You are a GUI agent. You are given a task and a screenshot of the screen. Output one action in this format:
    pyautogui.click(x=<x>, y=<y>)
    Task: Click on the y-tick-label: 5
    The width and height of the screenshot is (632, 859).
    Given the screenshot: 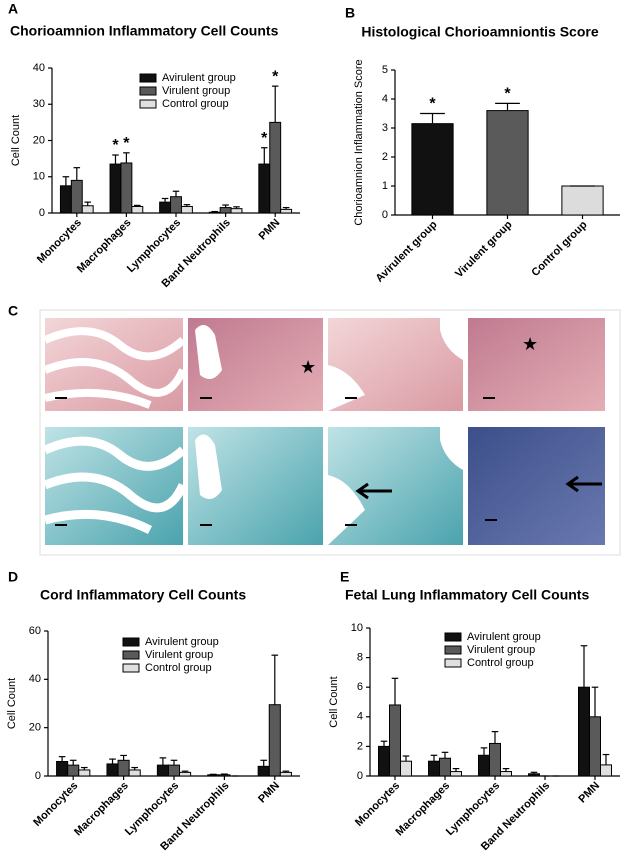 What is the action you would take?
    pyautogui.click(x=385, y=70)
    